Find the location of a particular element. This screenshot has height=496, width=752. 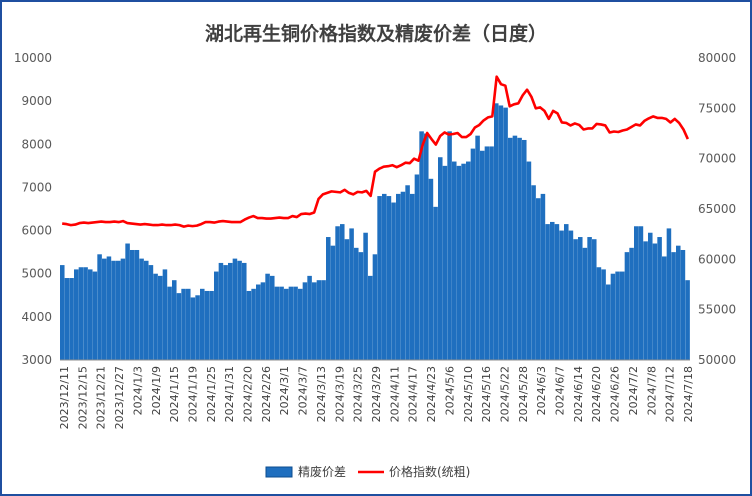

x-tick-label: 2024/6/26 is located at coordinates (615, 394).